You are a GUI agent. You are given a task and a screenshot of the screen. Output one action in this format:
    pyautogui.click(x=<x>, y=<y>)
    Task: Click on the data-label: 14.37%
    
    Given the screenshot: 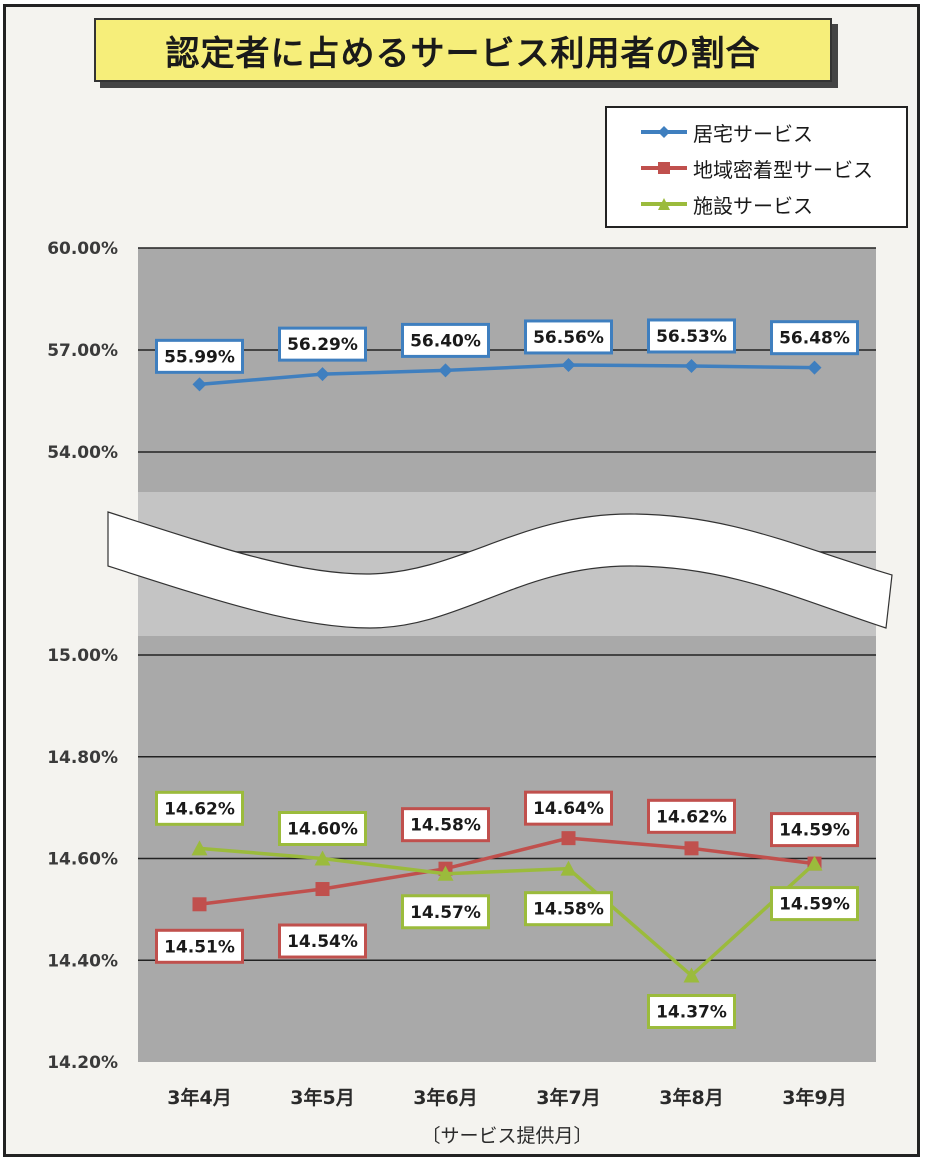 What is the action you would take?
    pyautogui.click(x=691, y=1013)
    